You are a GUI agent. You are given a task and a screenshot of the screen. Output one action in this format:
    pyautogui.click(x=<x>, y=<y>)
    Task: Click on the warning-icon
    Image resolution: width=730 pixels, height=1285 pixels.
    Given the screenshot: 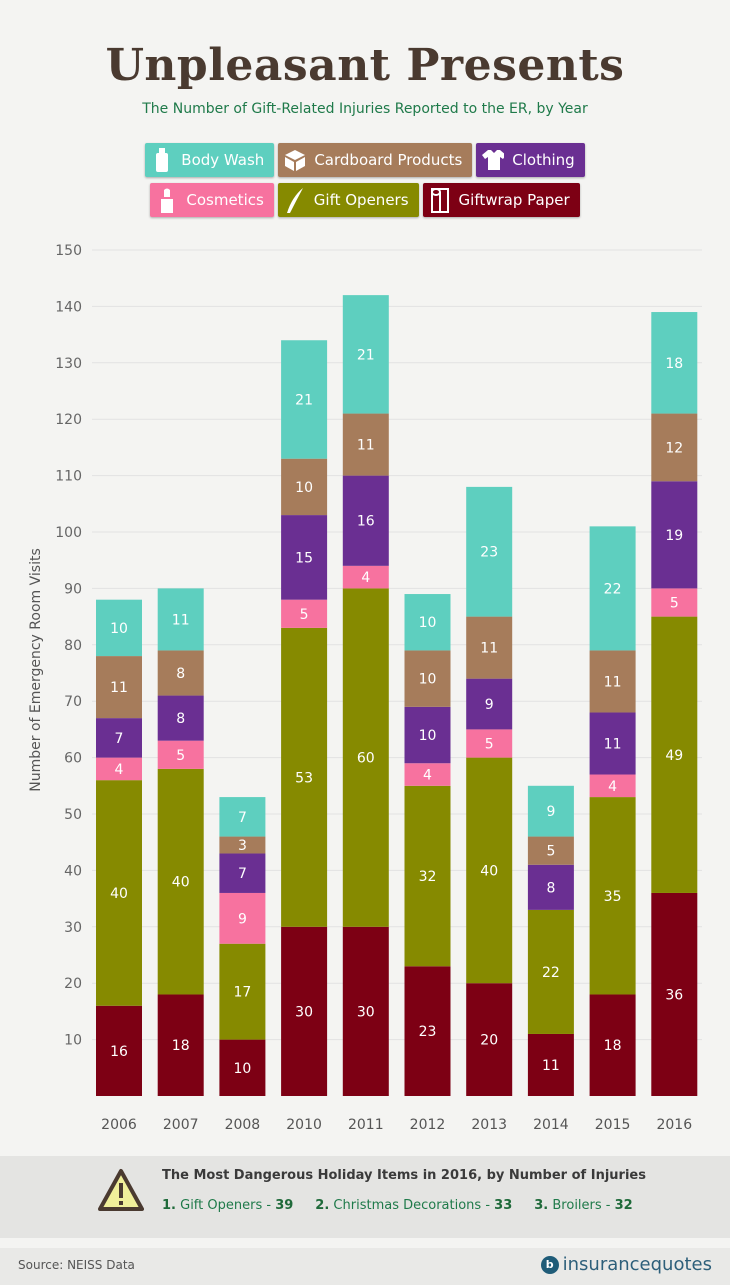 What is the action you would take?
    pyautogui.click(x=121, y=1190)
    